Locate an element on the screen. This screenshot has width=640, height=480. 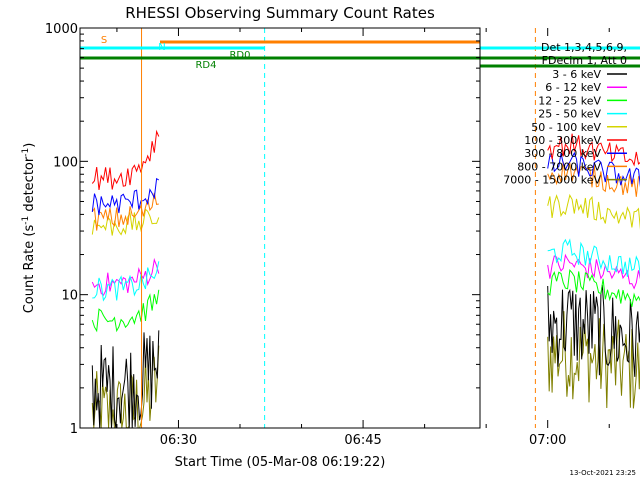
footer-timestamp: 13-Oct-2021 23:25 is located at coordinates (603, 473).